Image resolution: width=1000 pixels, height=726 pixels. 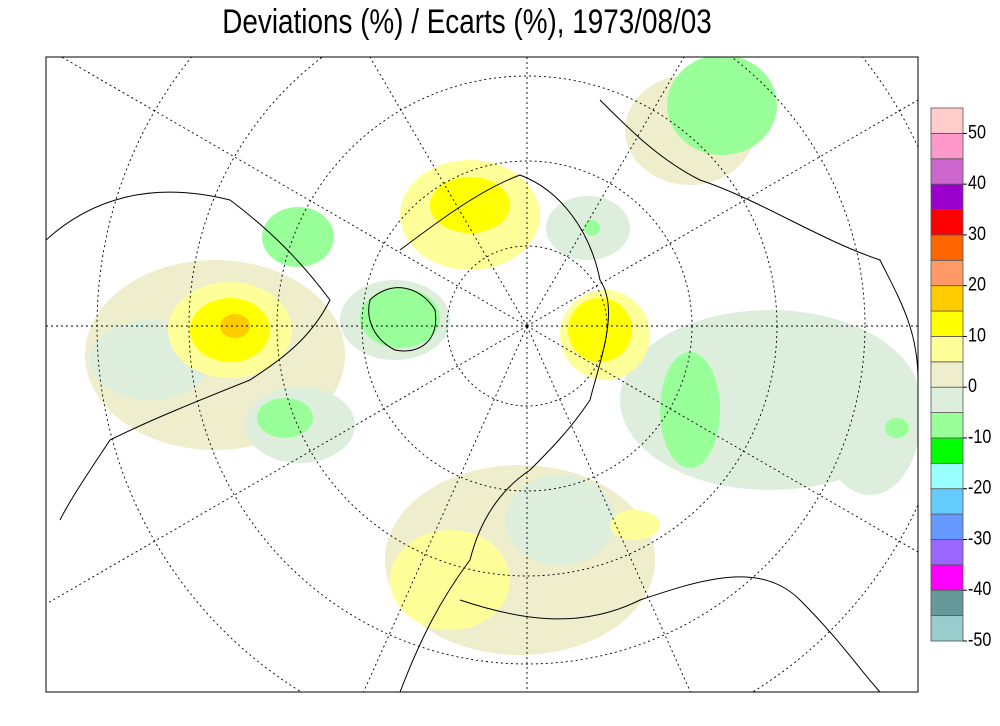 What do you see at coordinates (980, 640) in the screenshot?
I see `colorbar-tick-label: -50` at bounding box center [980, 640].